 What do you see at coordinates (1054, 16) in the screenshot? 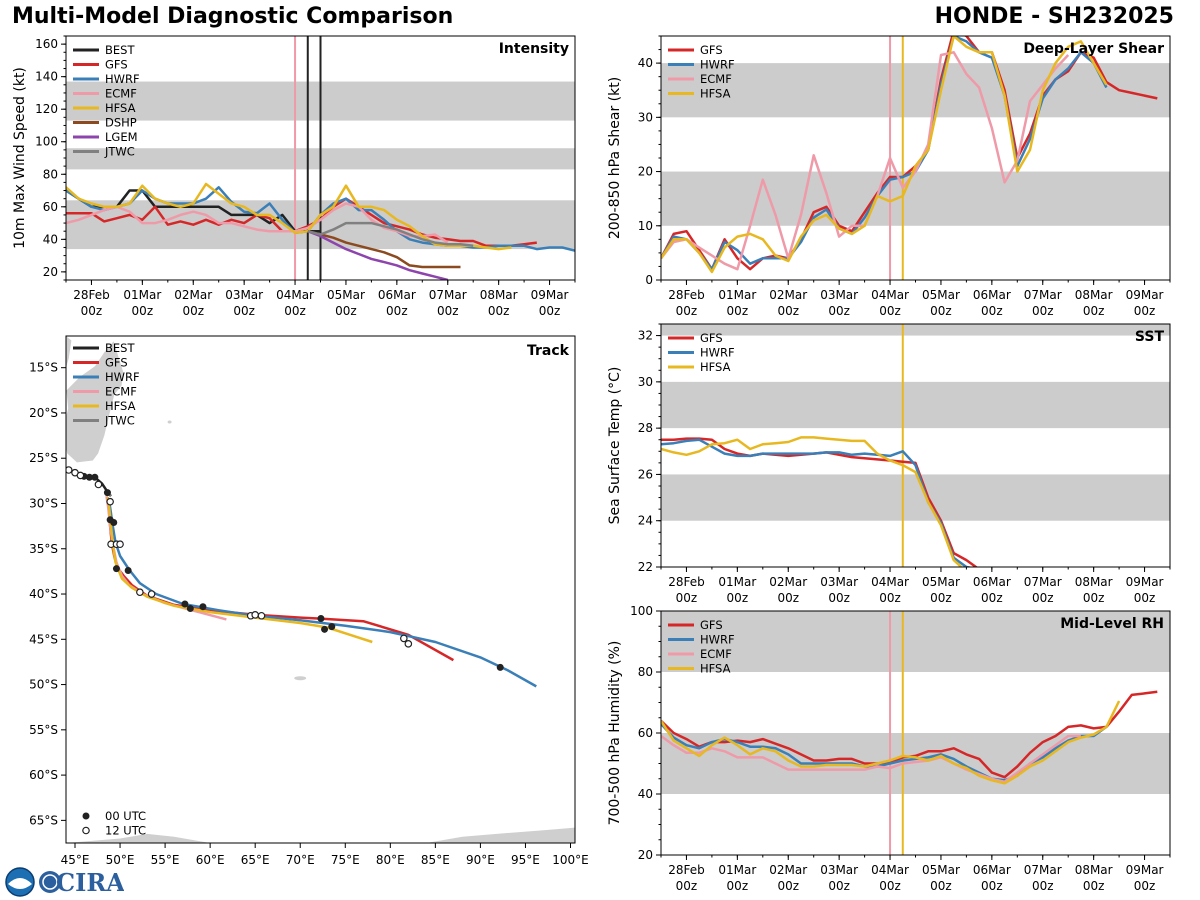
I see `storm-title: HONDE - SH232025` at bounding box center [1054, 16].